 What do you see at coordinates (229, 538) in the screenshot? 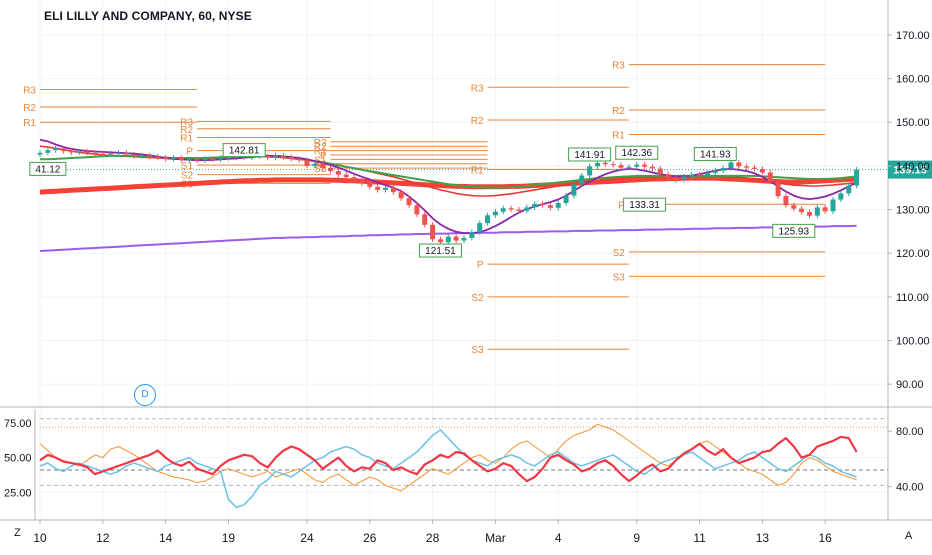
I see `time-tick-label: 19` at bounding box center [229, 538].